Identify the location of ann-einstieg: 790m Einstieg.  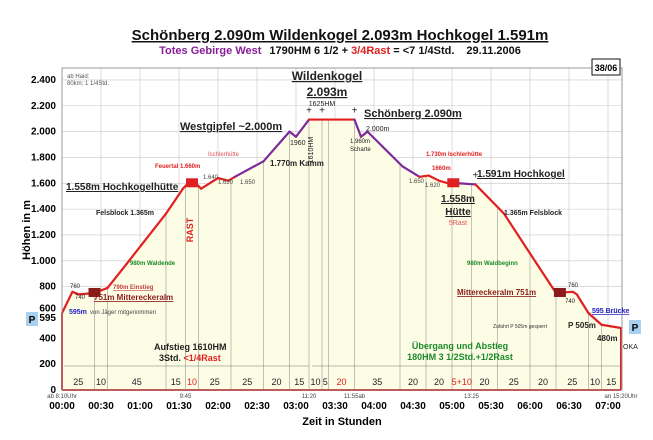
(133, 288).